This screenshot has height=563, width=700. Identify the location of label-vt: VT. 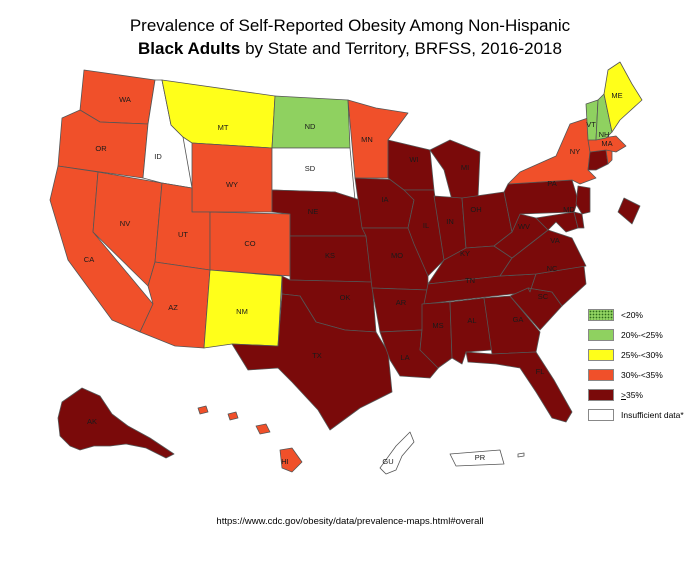
(591, 124).